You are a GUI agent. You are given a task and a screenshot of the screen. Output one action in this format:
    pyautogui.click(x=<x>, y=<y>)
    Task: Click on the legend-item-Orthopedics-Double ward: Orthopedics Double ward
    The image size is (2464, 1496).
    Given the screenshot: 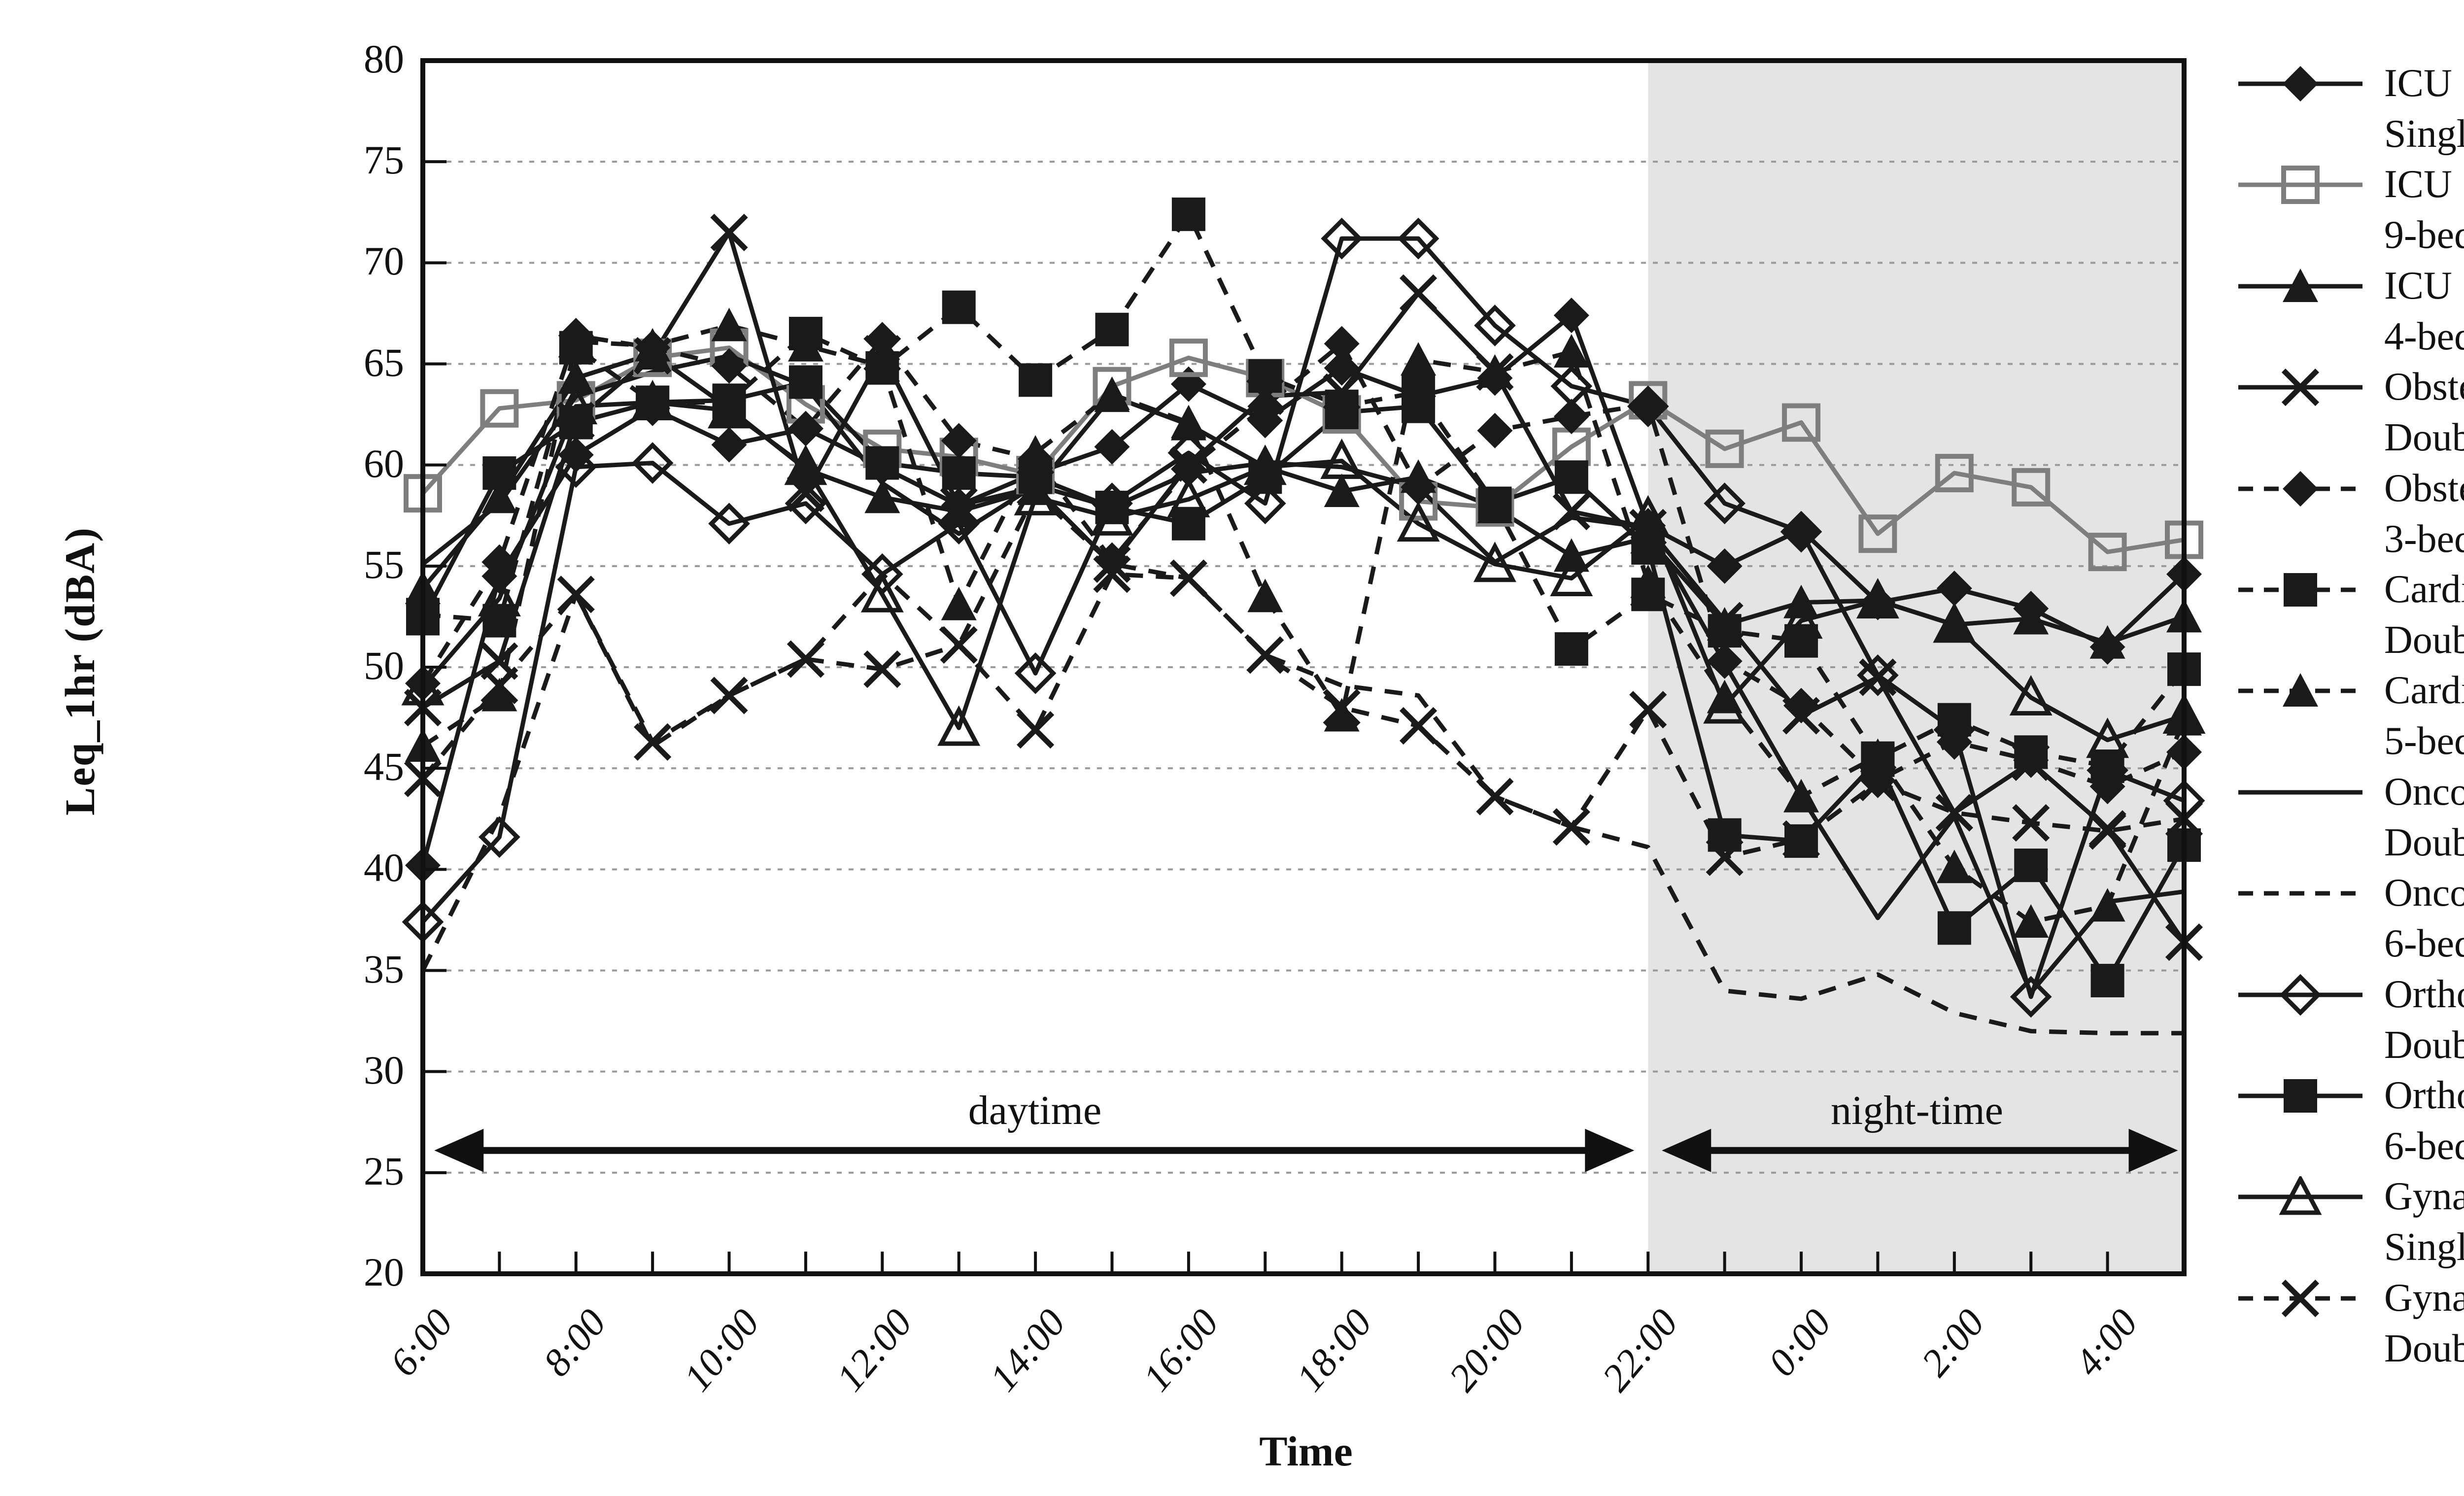 What is the action you would take?
    pyautogui.click(x=2350, y=1020)
    